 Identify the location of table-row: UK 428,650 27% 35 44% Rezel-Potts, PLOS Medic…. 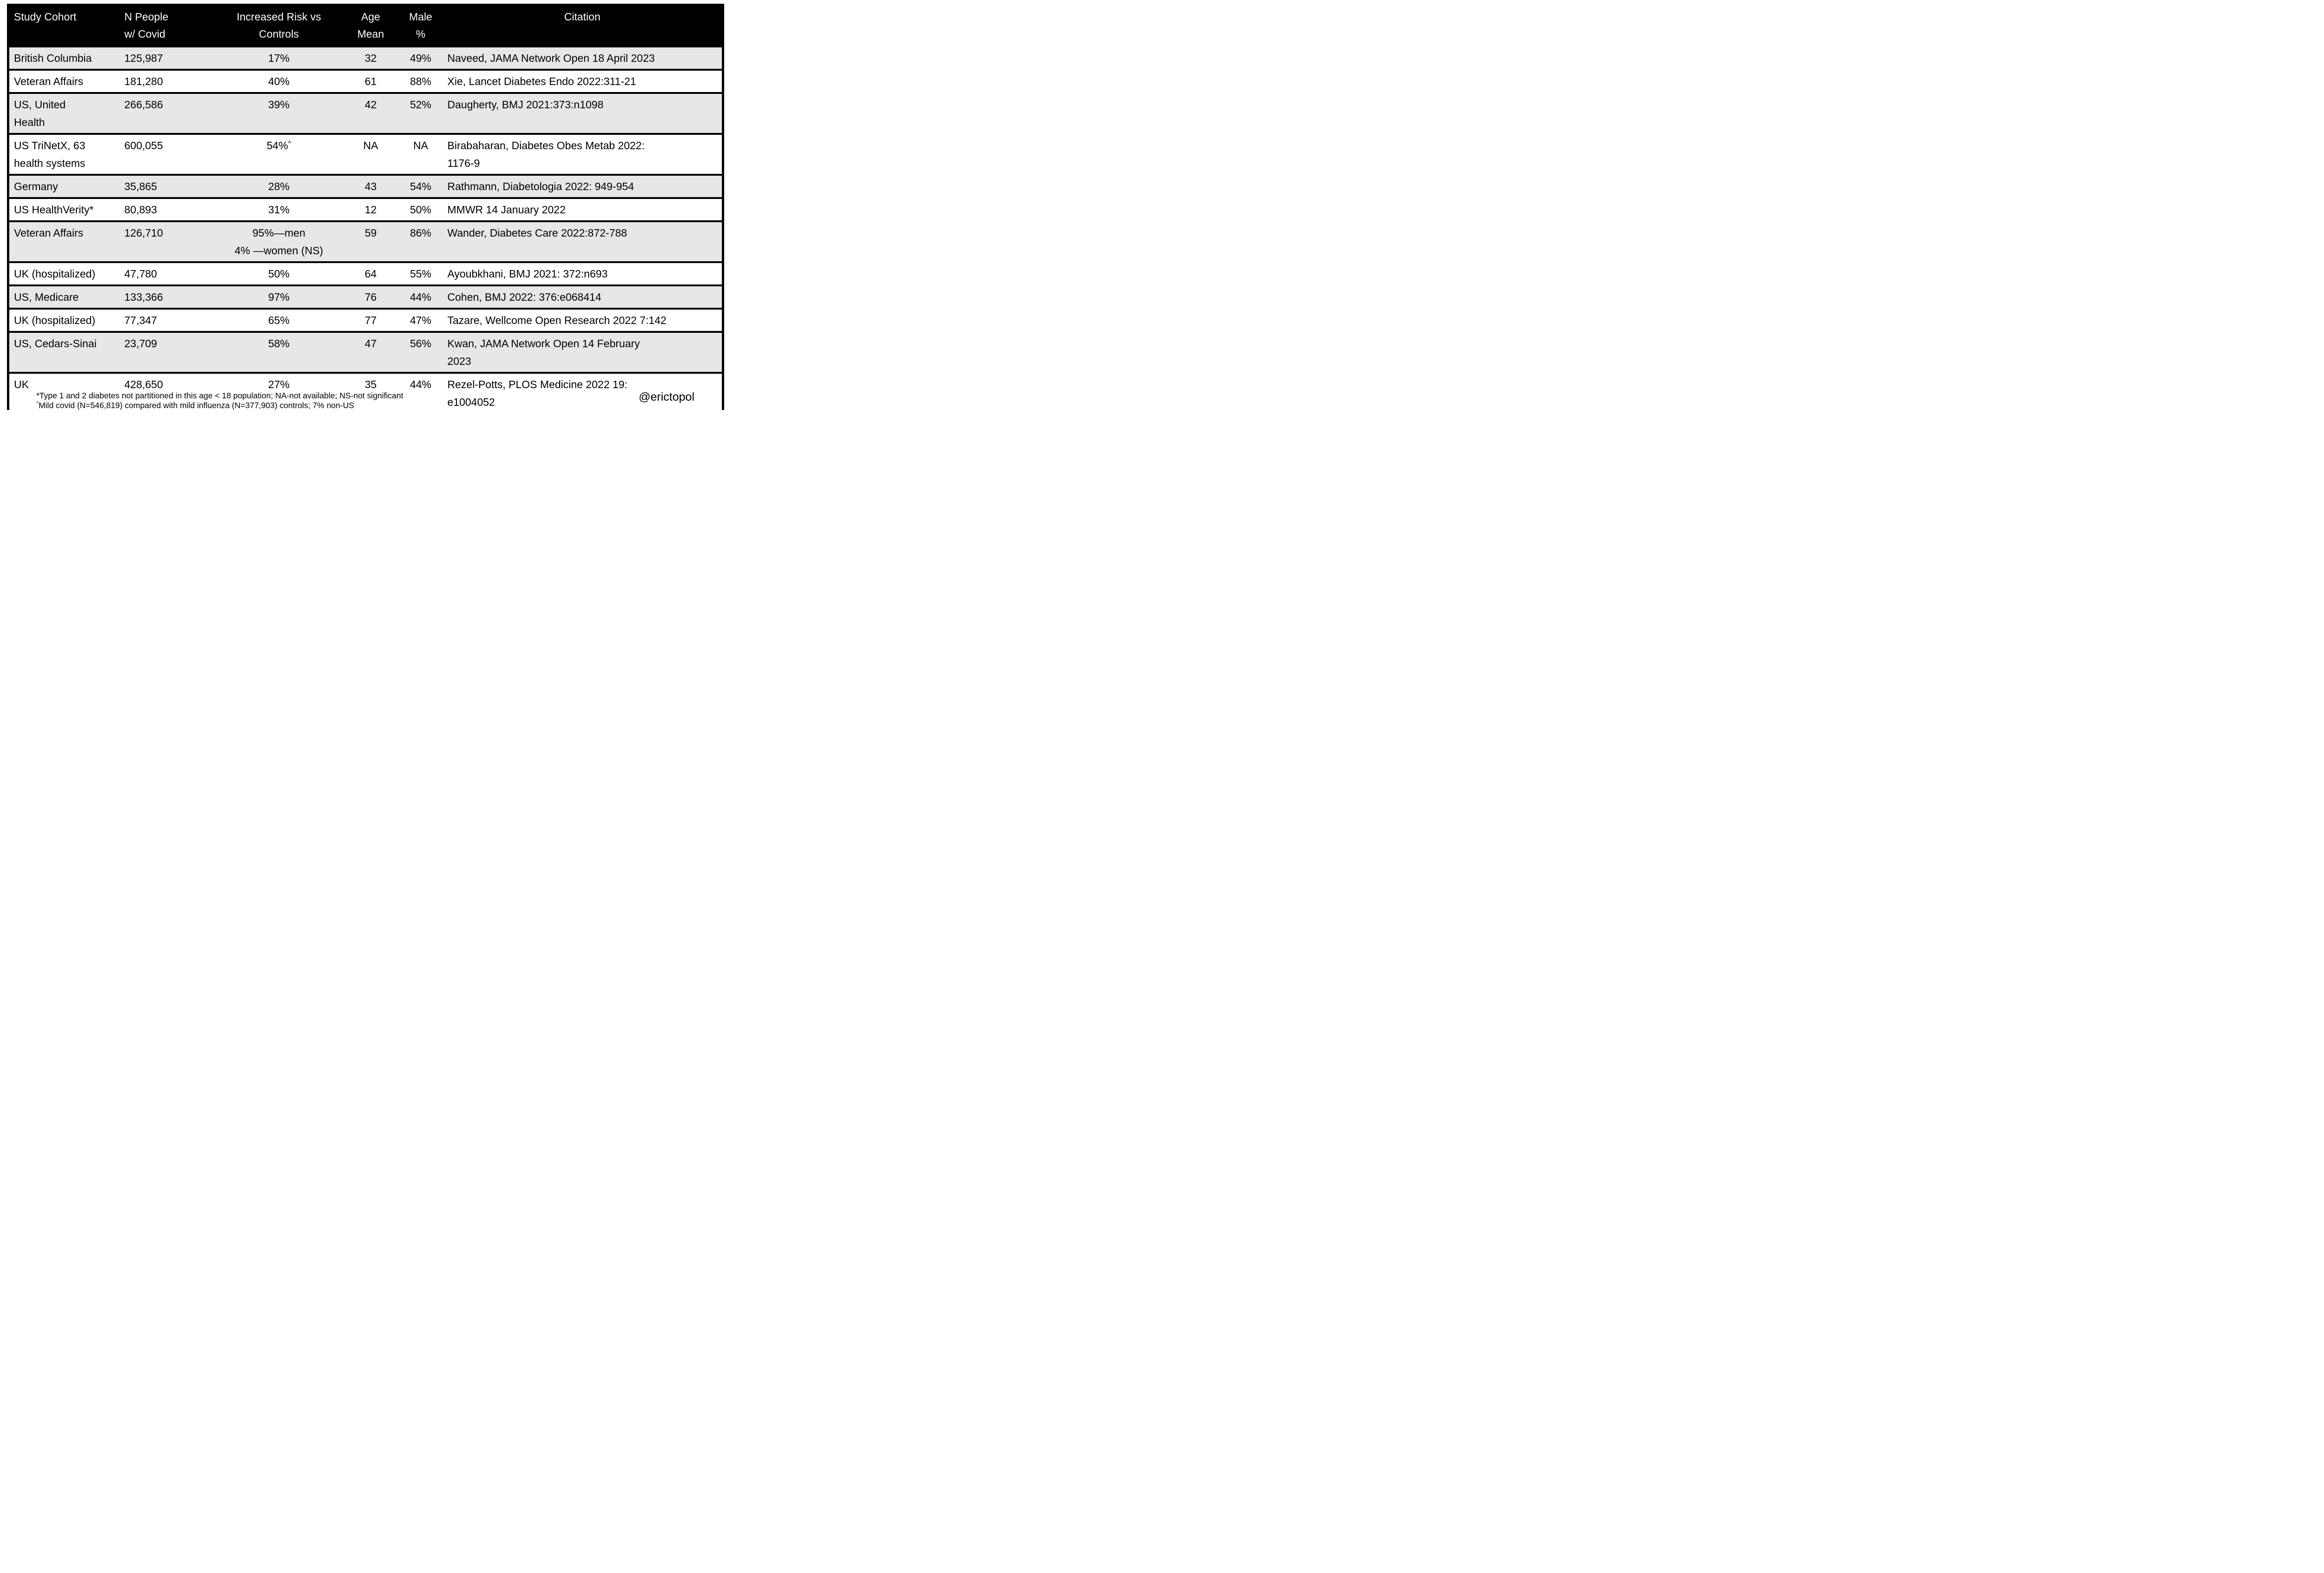
(365, 391).